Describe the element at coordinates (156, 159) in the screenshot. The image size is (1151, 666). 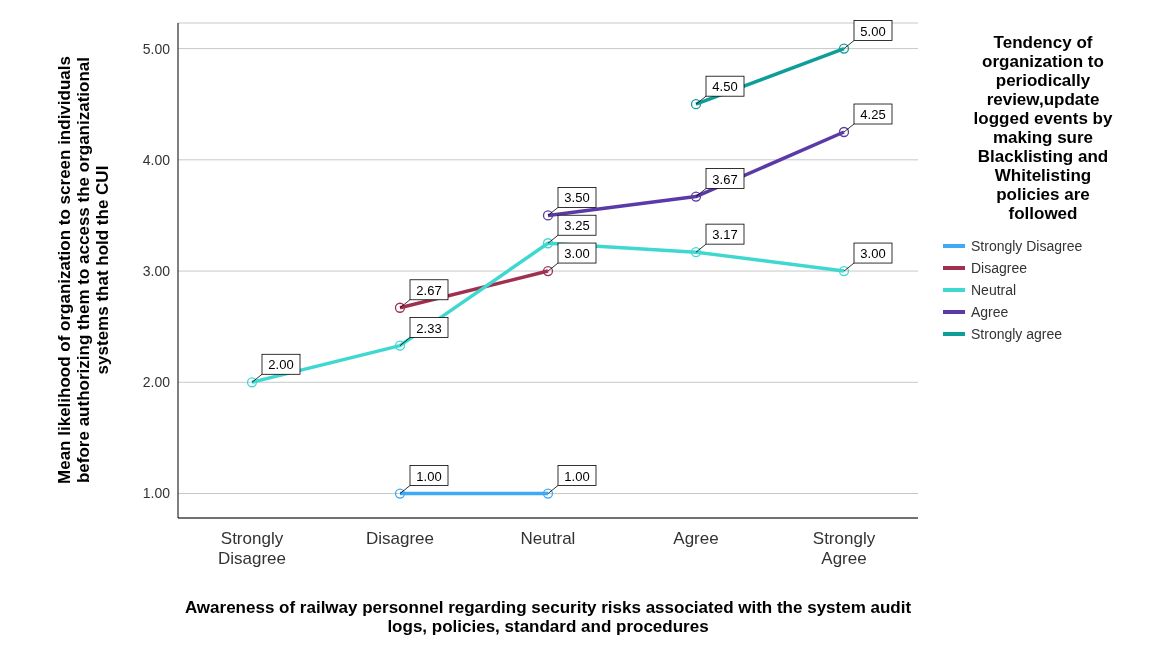
I see `y-tick-label: 4.00` at that location.